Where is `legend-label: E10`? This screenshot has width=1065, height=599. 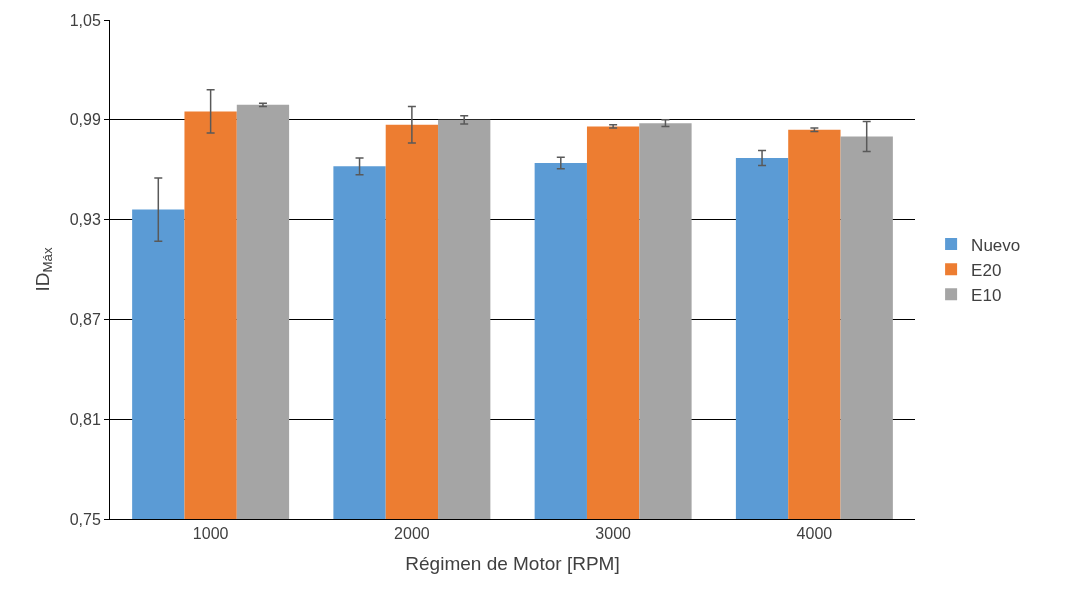
legend-label: E10 is located at coordinates (986, 295).